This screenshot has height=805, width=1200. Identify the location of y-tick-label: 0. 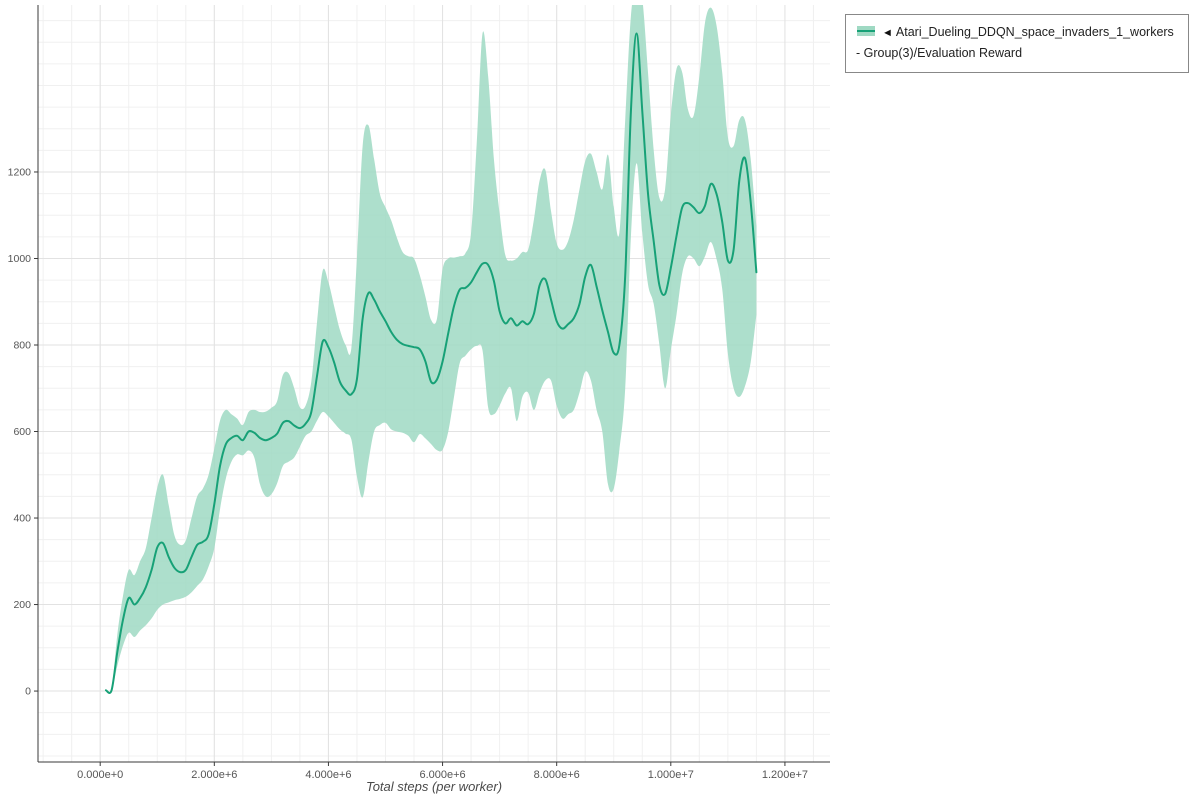
(28, 692).